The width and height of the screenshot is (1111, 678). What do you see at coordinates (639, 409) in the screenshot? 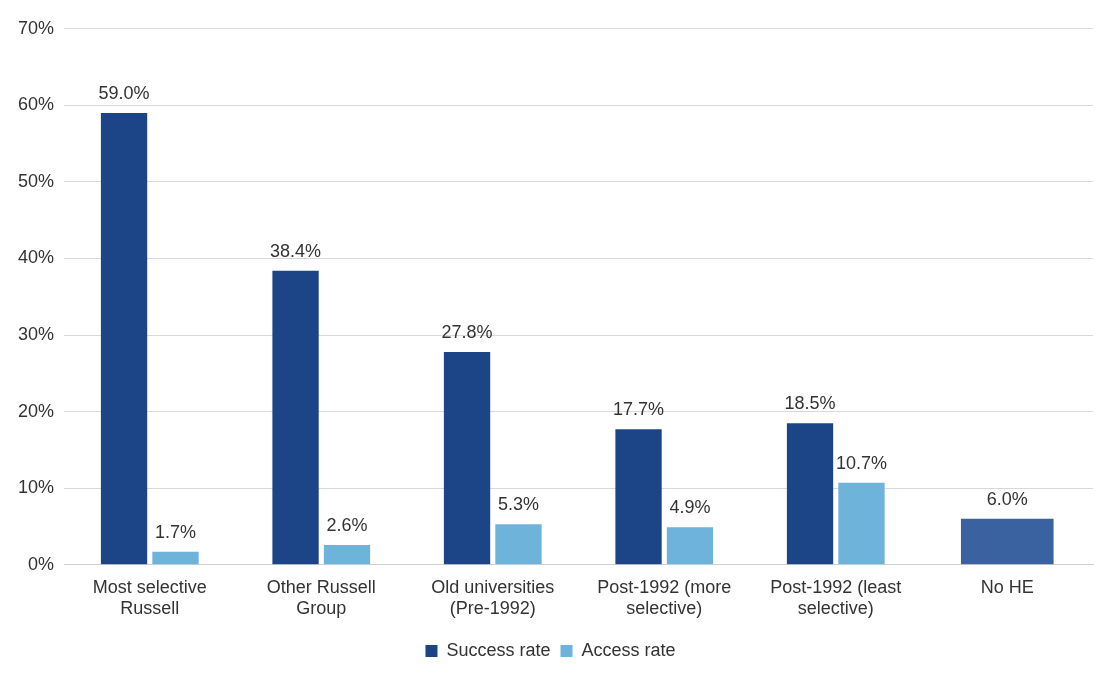
I see `data-label: 17.7%` at bounding box center [639, 409].